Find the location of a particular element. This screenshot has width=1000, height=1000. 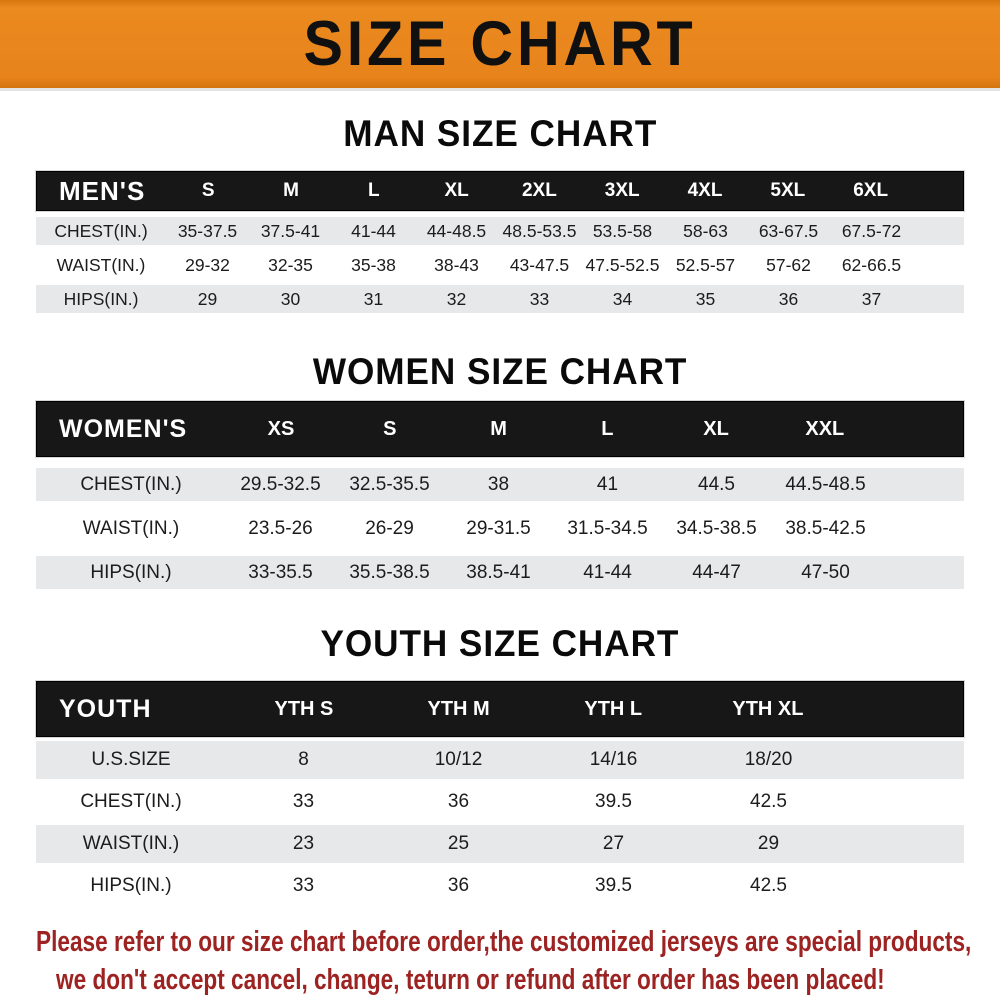

value-cell: 25 is located at coordinates (458, 843).